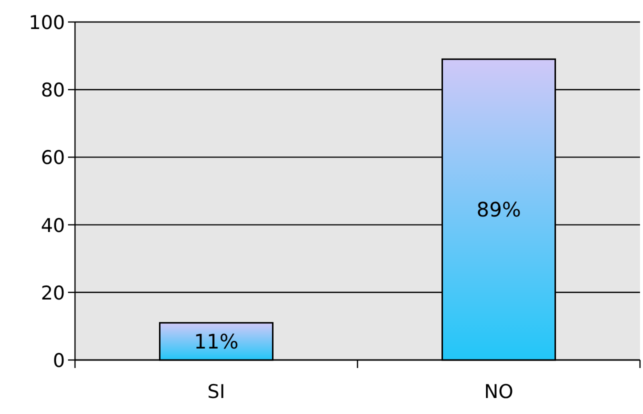  What do you see at coordinates (498, 210) in the screenshot?
I see `data-label: 89%` at bounding box center [498, 210].